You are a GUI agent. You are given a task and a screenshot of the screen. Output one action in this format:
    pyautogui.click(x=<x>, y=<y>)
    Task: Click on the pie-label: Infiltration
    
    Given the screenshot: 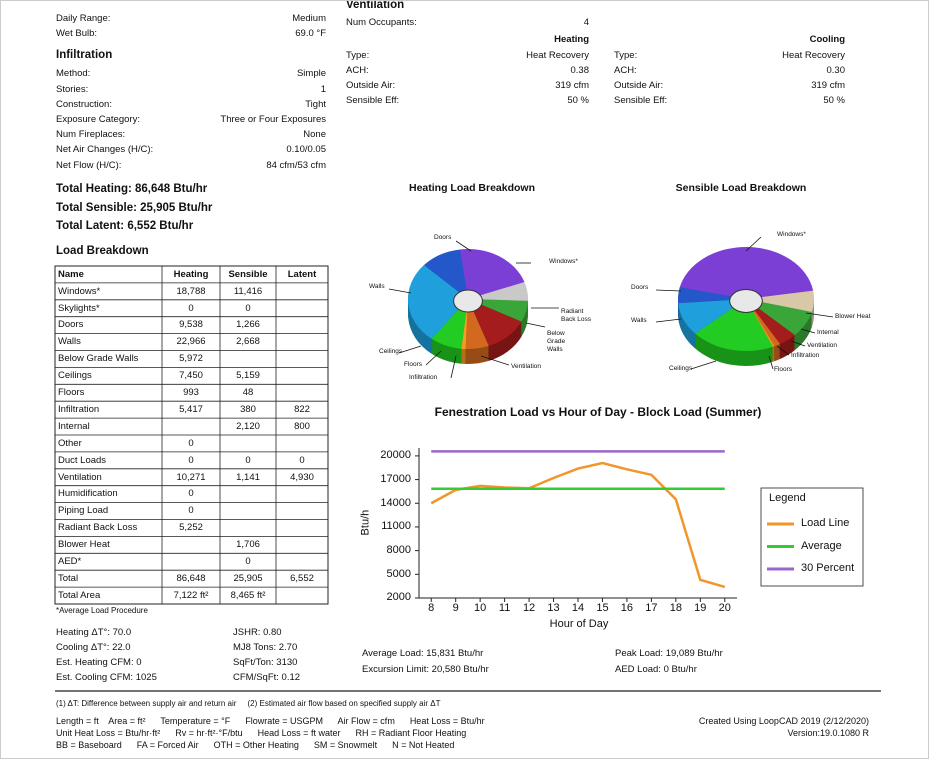 What is the action you would take?
    pyautogui.click(x=423, y=378)
    